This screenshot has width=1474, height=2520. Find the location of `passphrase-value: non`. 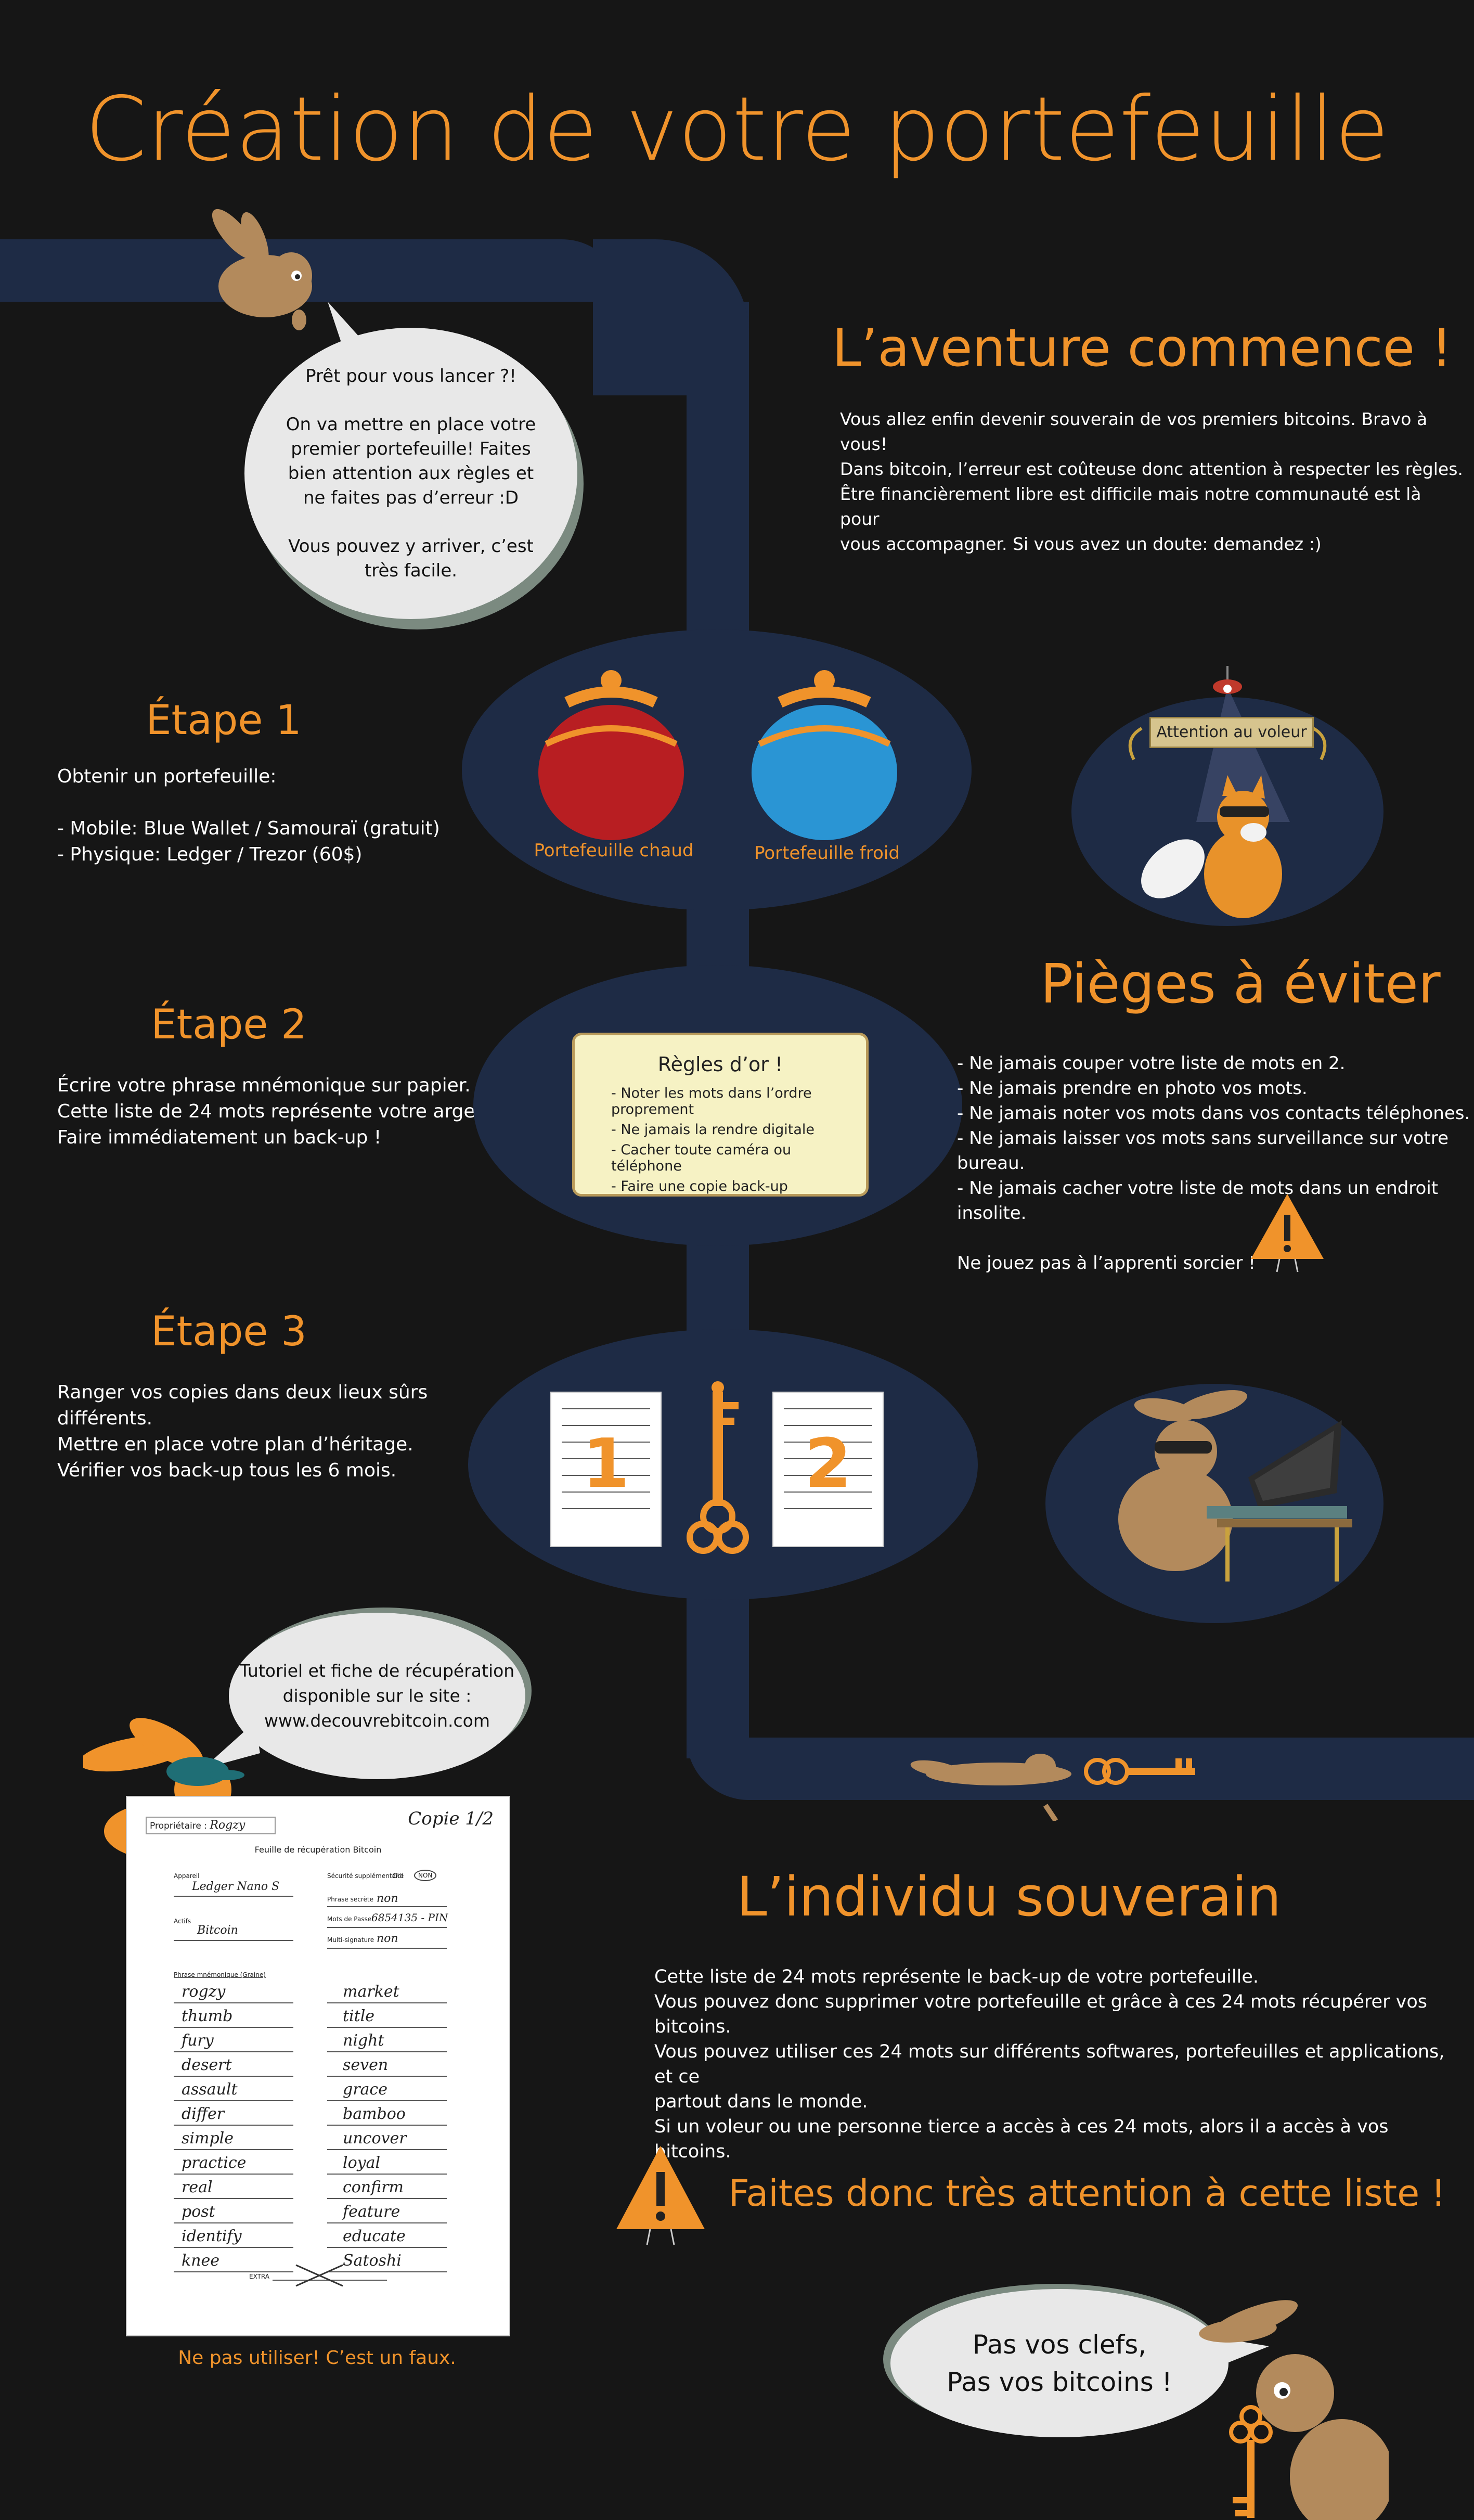

passphrase-value: non is located at coordinates (387, 1898).